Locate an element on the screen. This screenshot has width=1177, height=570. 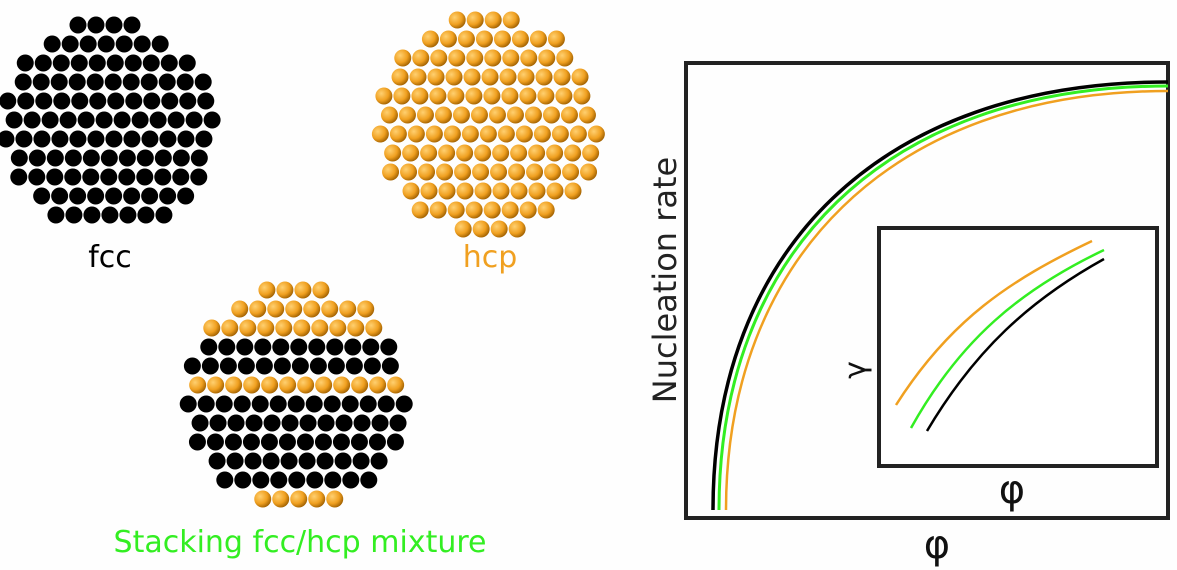
hcp-label: hcp is located at coordinates (490, 257).